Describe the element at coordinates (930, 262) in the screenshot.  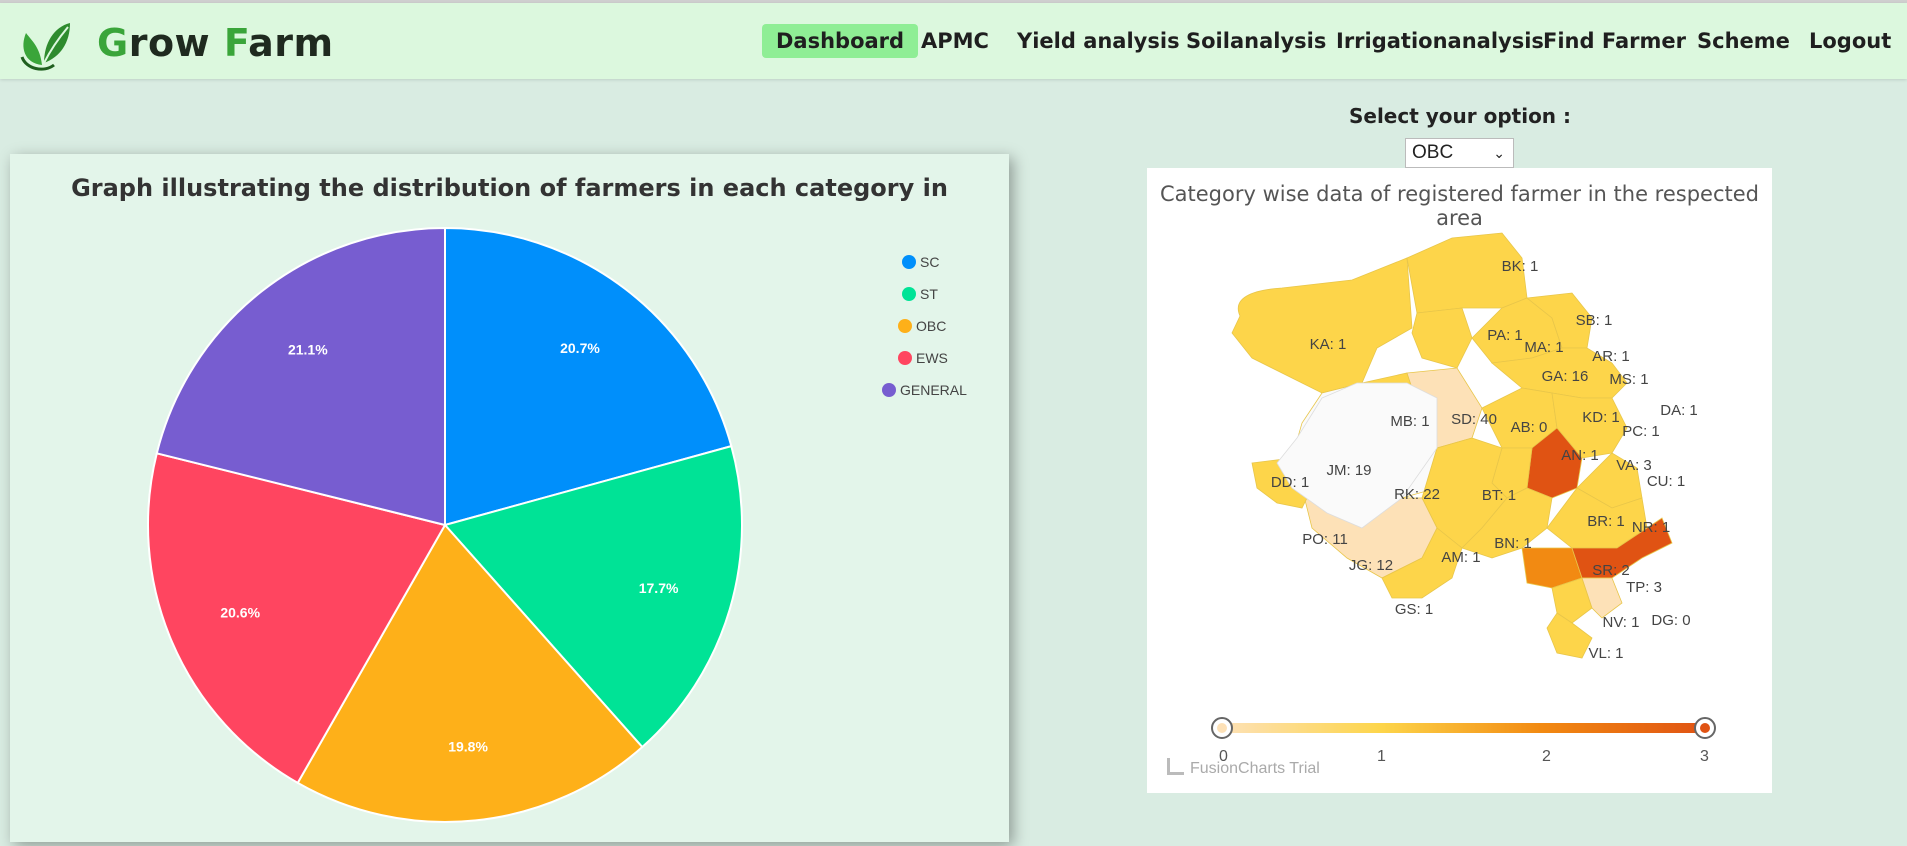
I see `legend-label: SC` at that location.